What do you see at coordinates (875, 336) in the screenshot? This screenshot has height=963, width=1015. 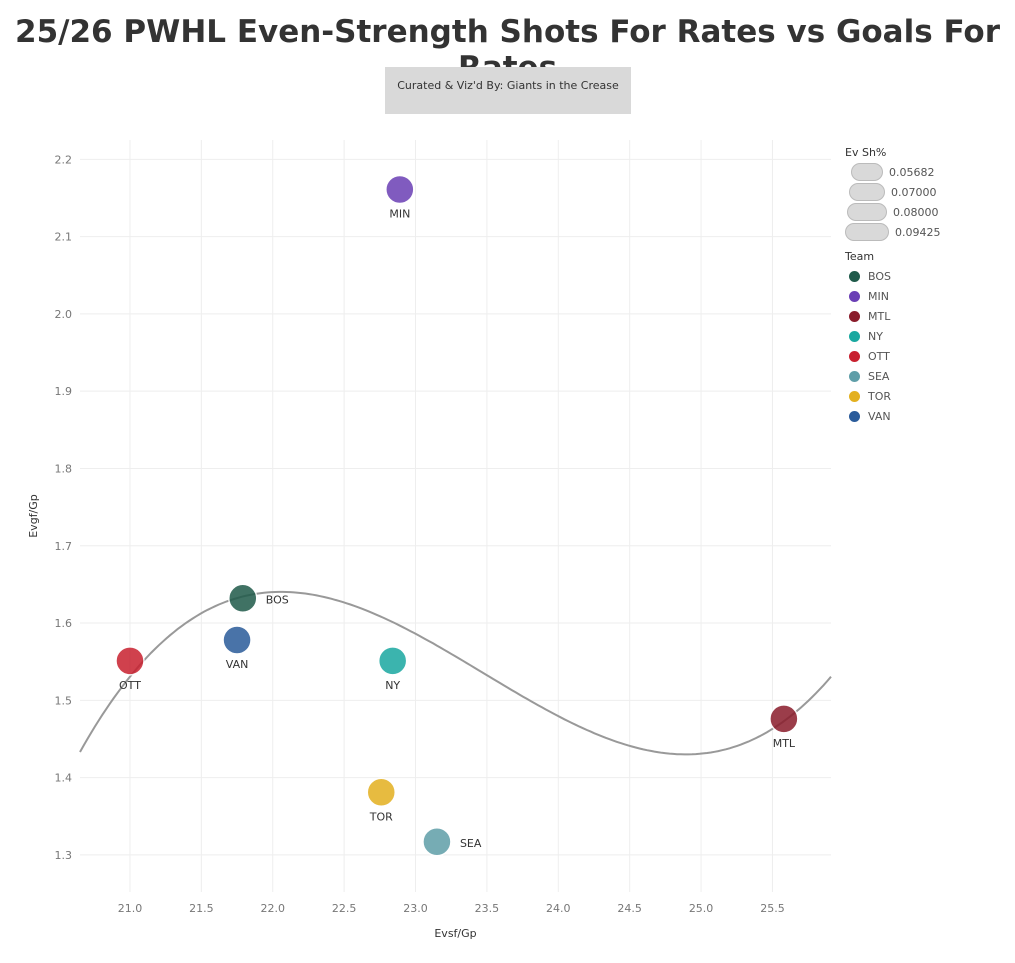 I see `team-legend-label: NY` at bounding box center [875, 336].